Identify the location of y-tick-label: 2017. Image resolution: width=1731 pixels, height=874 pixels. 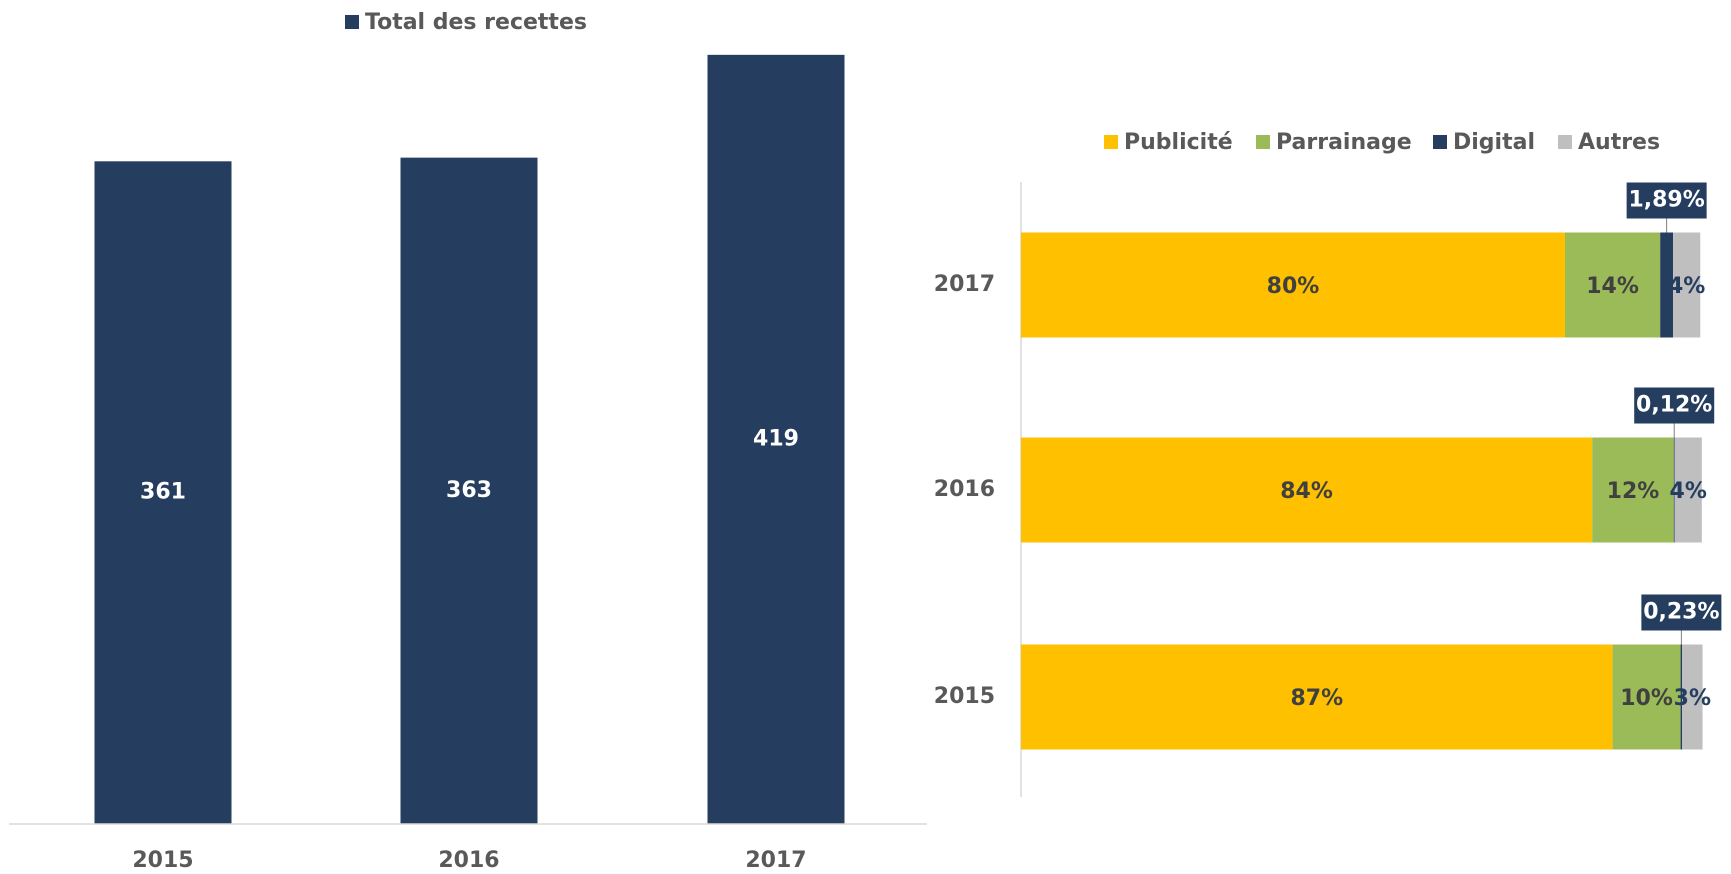
(964, 284).